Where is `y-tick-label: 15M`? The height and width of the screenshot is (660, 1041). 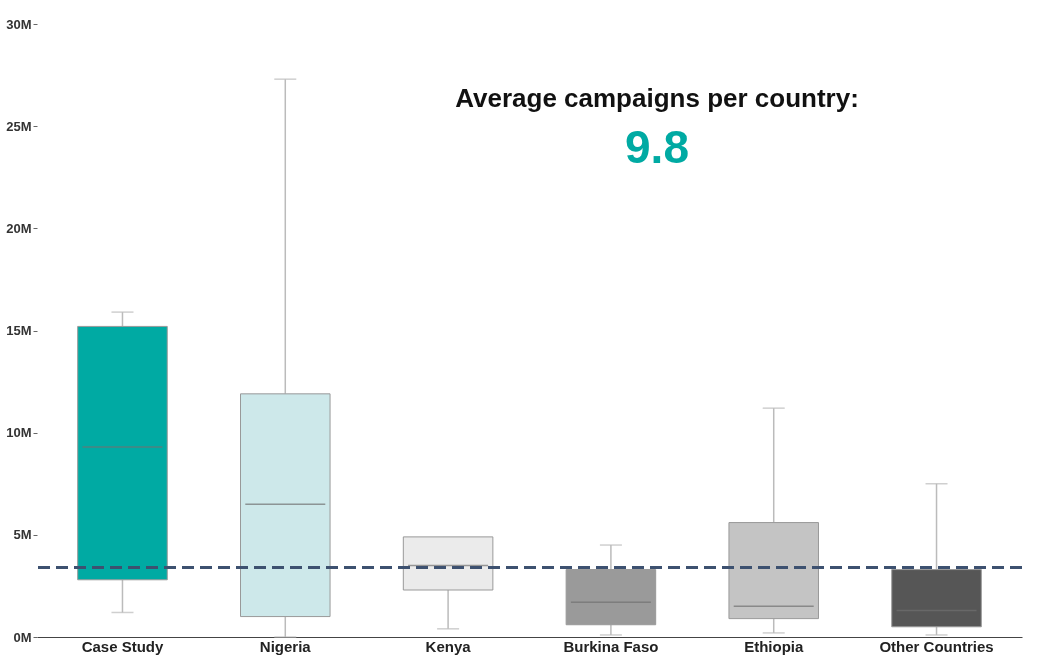 y-tick-label: 15M is located at coordinates (19, 330).